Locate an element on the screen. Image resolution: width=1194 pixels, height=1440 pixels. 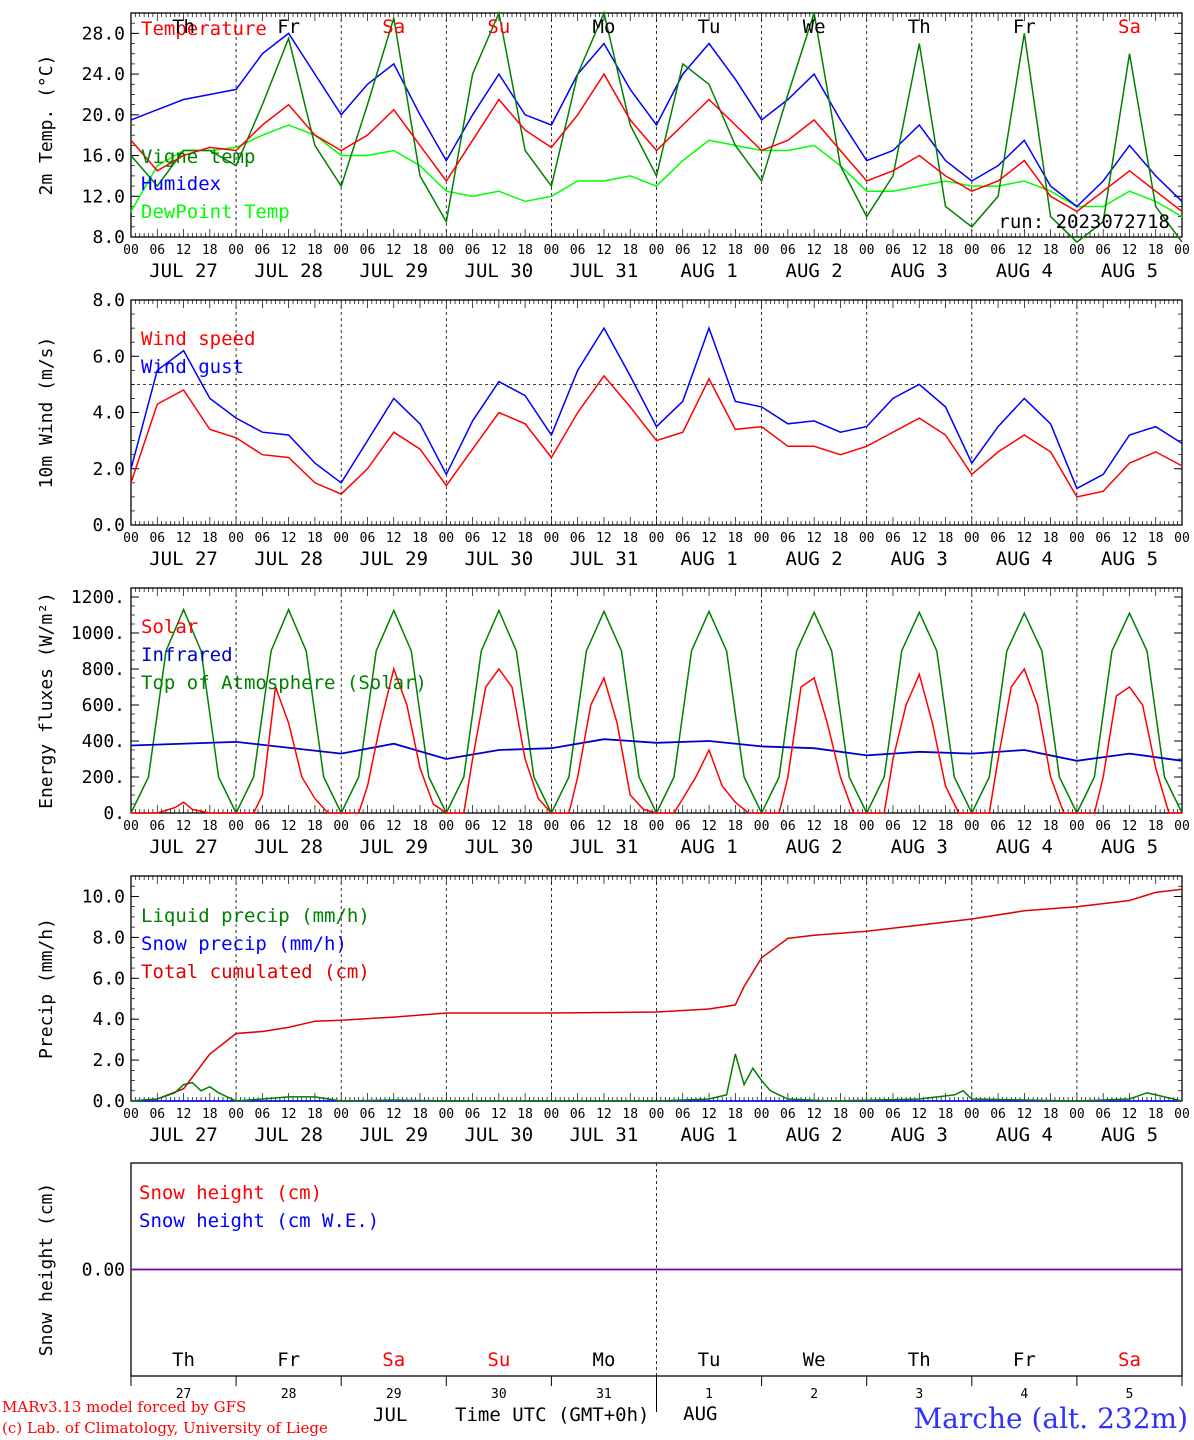
date-label: JUL 30 is located at coordinates (499, 1135).